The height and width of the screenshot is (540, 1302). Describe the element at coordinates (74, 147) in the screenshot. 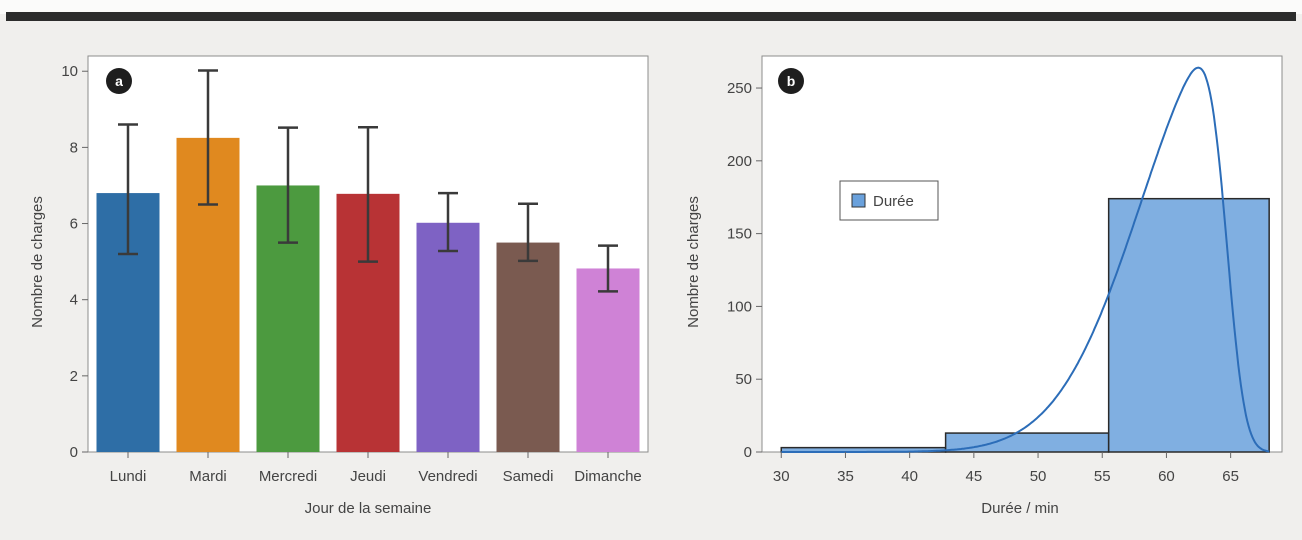

I see `panel-a-y-tick-label: 8` at that location.